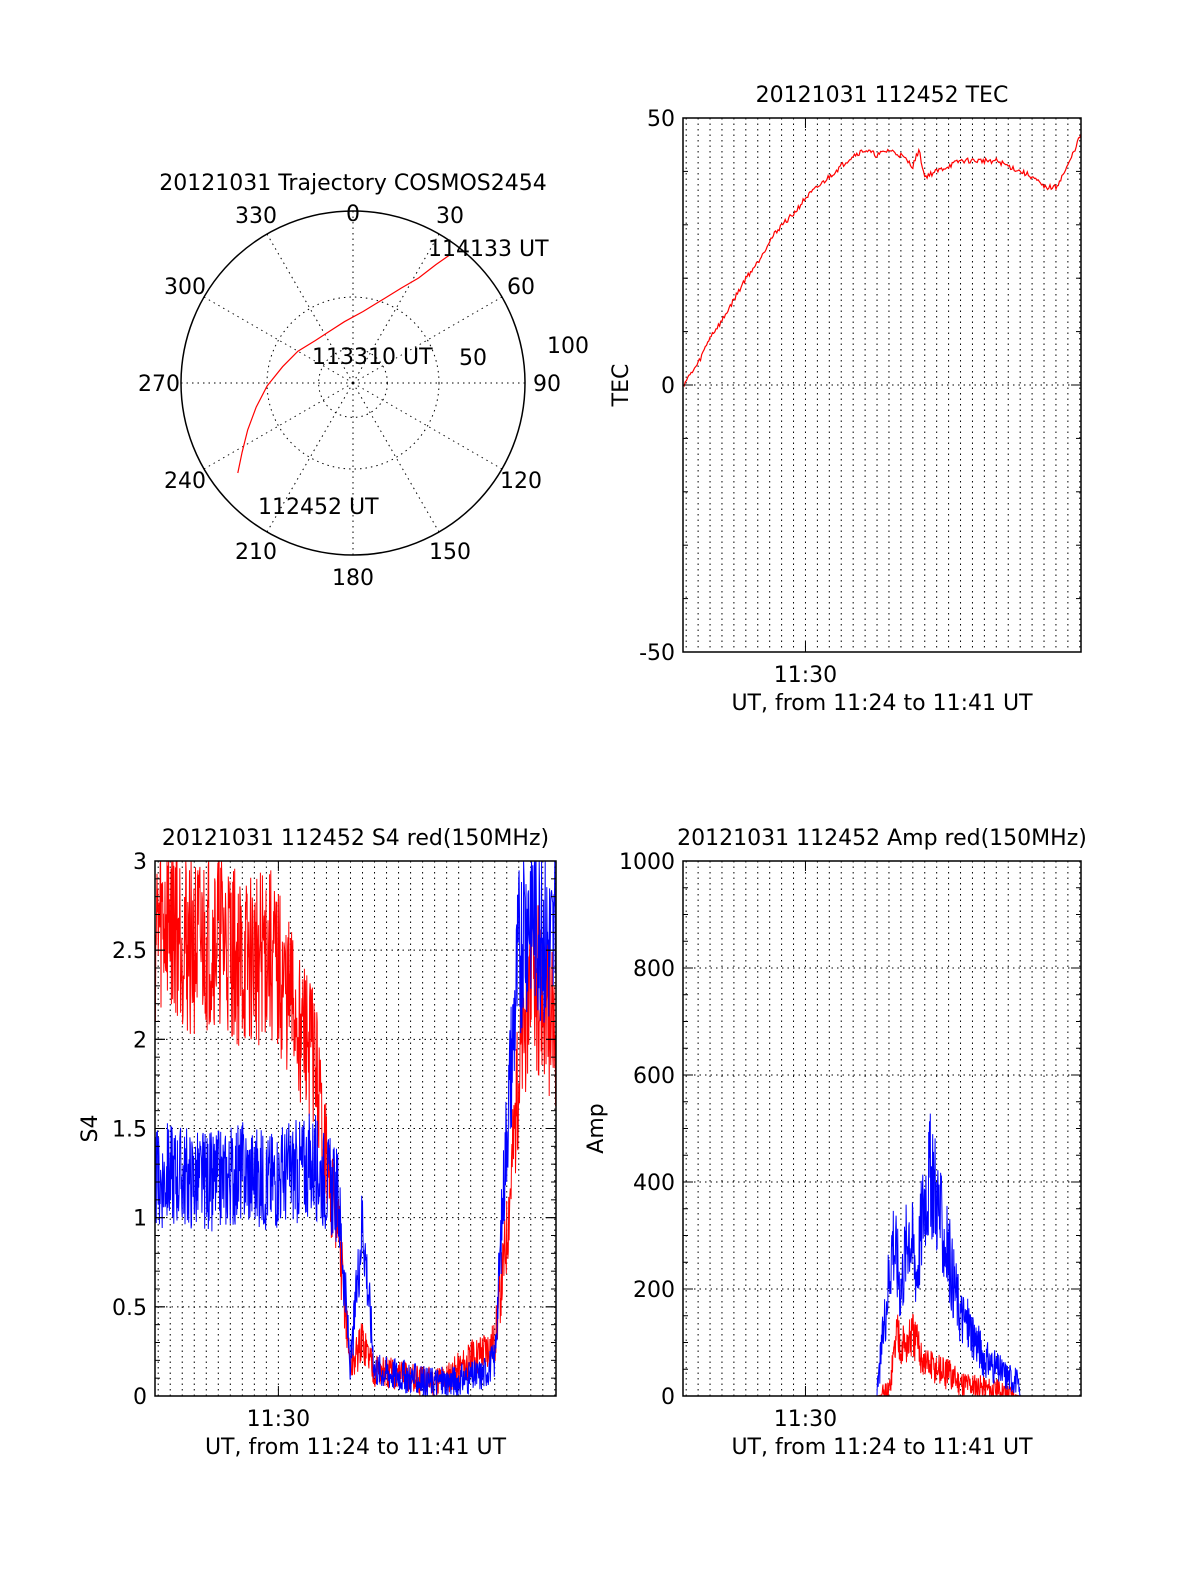 This screenshot has height=1575, width=1200. What do you see at coordinates (521, 287) in the screenshot?
I see `polar-azimuth-label: 60` at bounding box center [521, 287].